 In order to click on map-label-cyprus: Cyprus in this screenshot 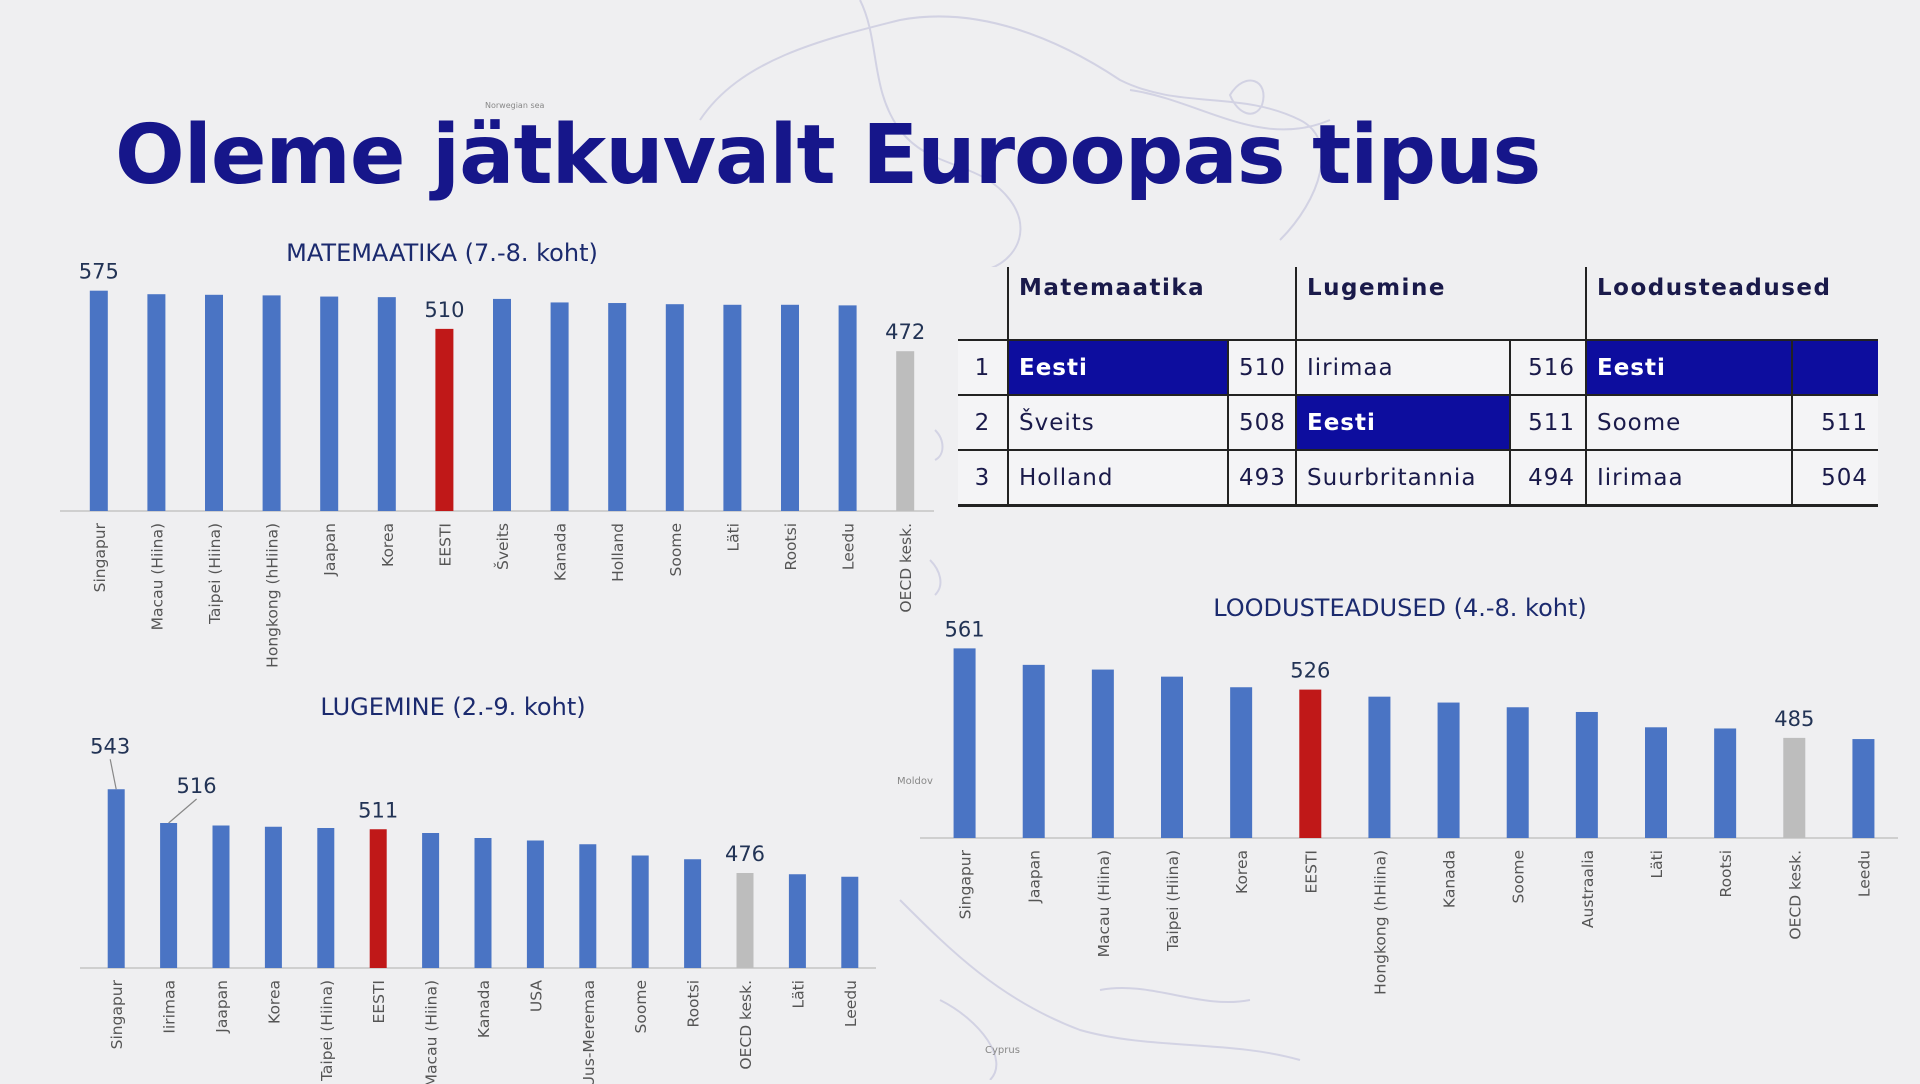, I will do `click(1002, 1050)`.